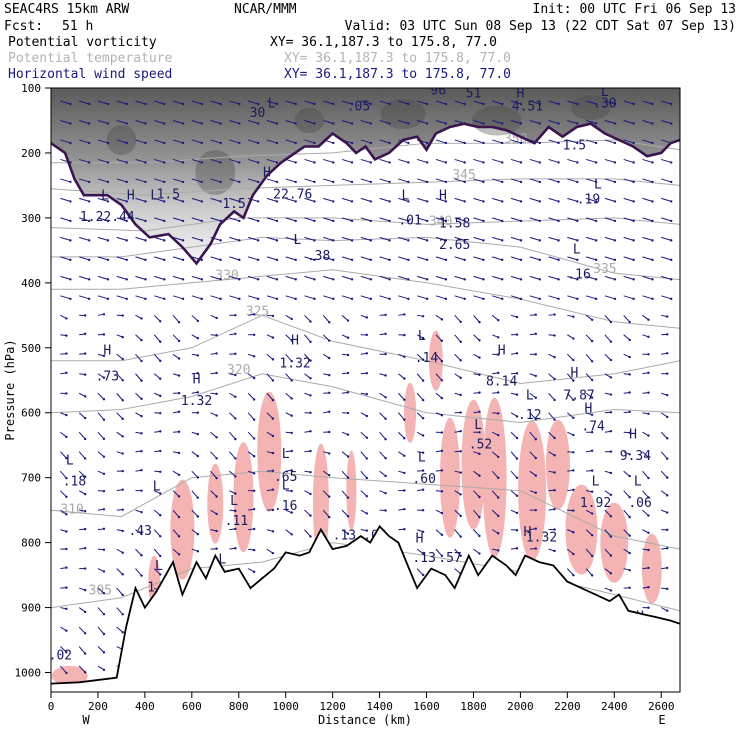 This screenshot has height=740, width=740. What do you see at coordinates (661, 706) in the screenshot?
I see `x-tick-label: 2600` at bounding box center [661, 706].